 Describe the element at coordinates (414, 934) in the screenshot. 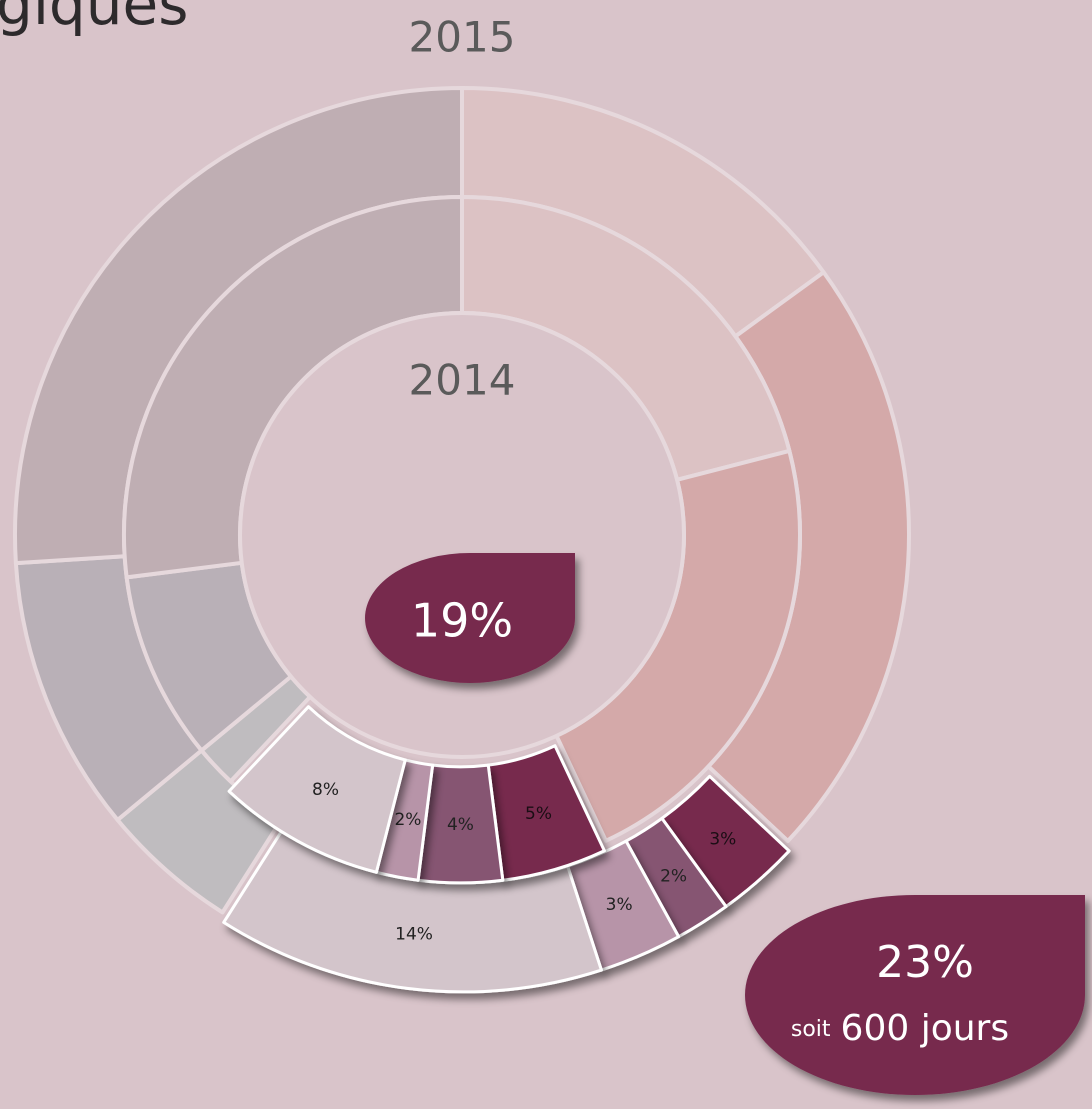

I see `value-label: 14%` at that location.